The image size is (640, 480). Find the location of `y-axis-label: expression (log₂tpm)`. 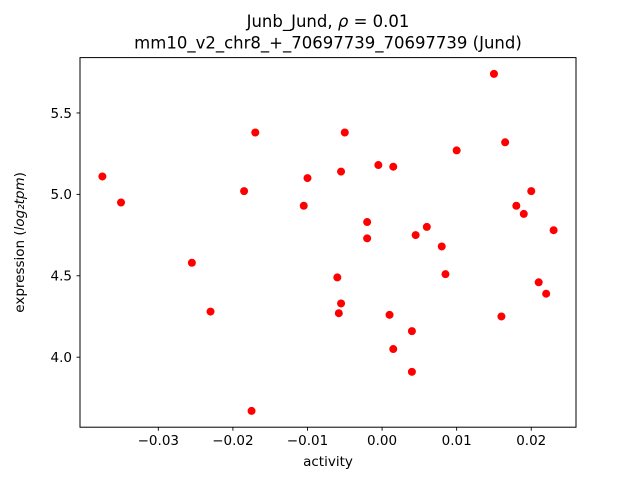

y-axis-label: expression (log₂tpm) is located at coordinates (20, 242).